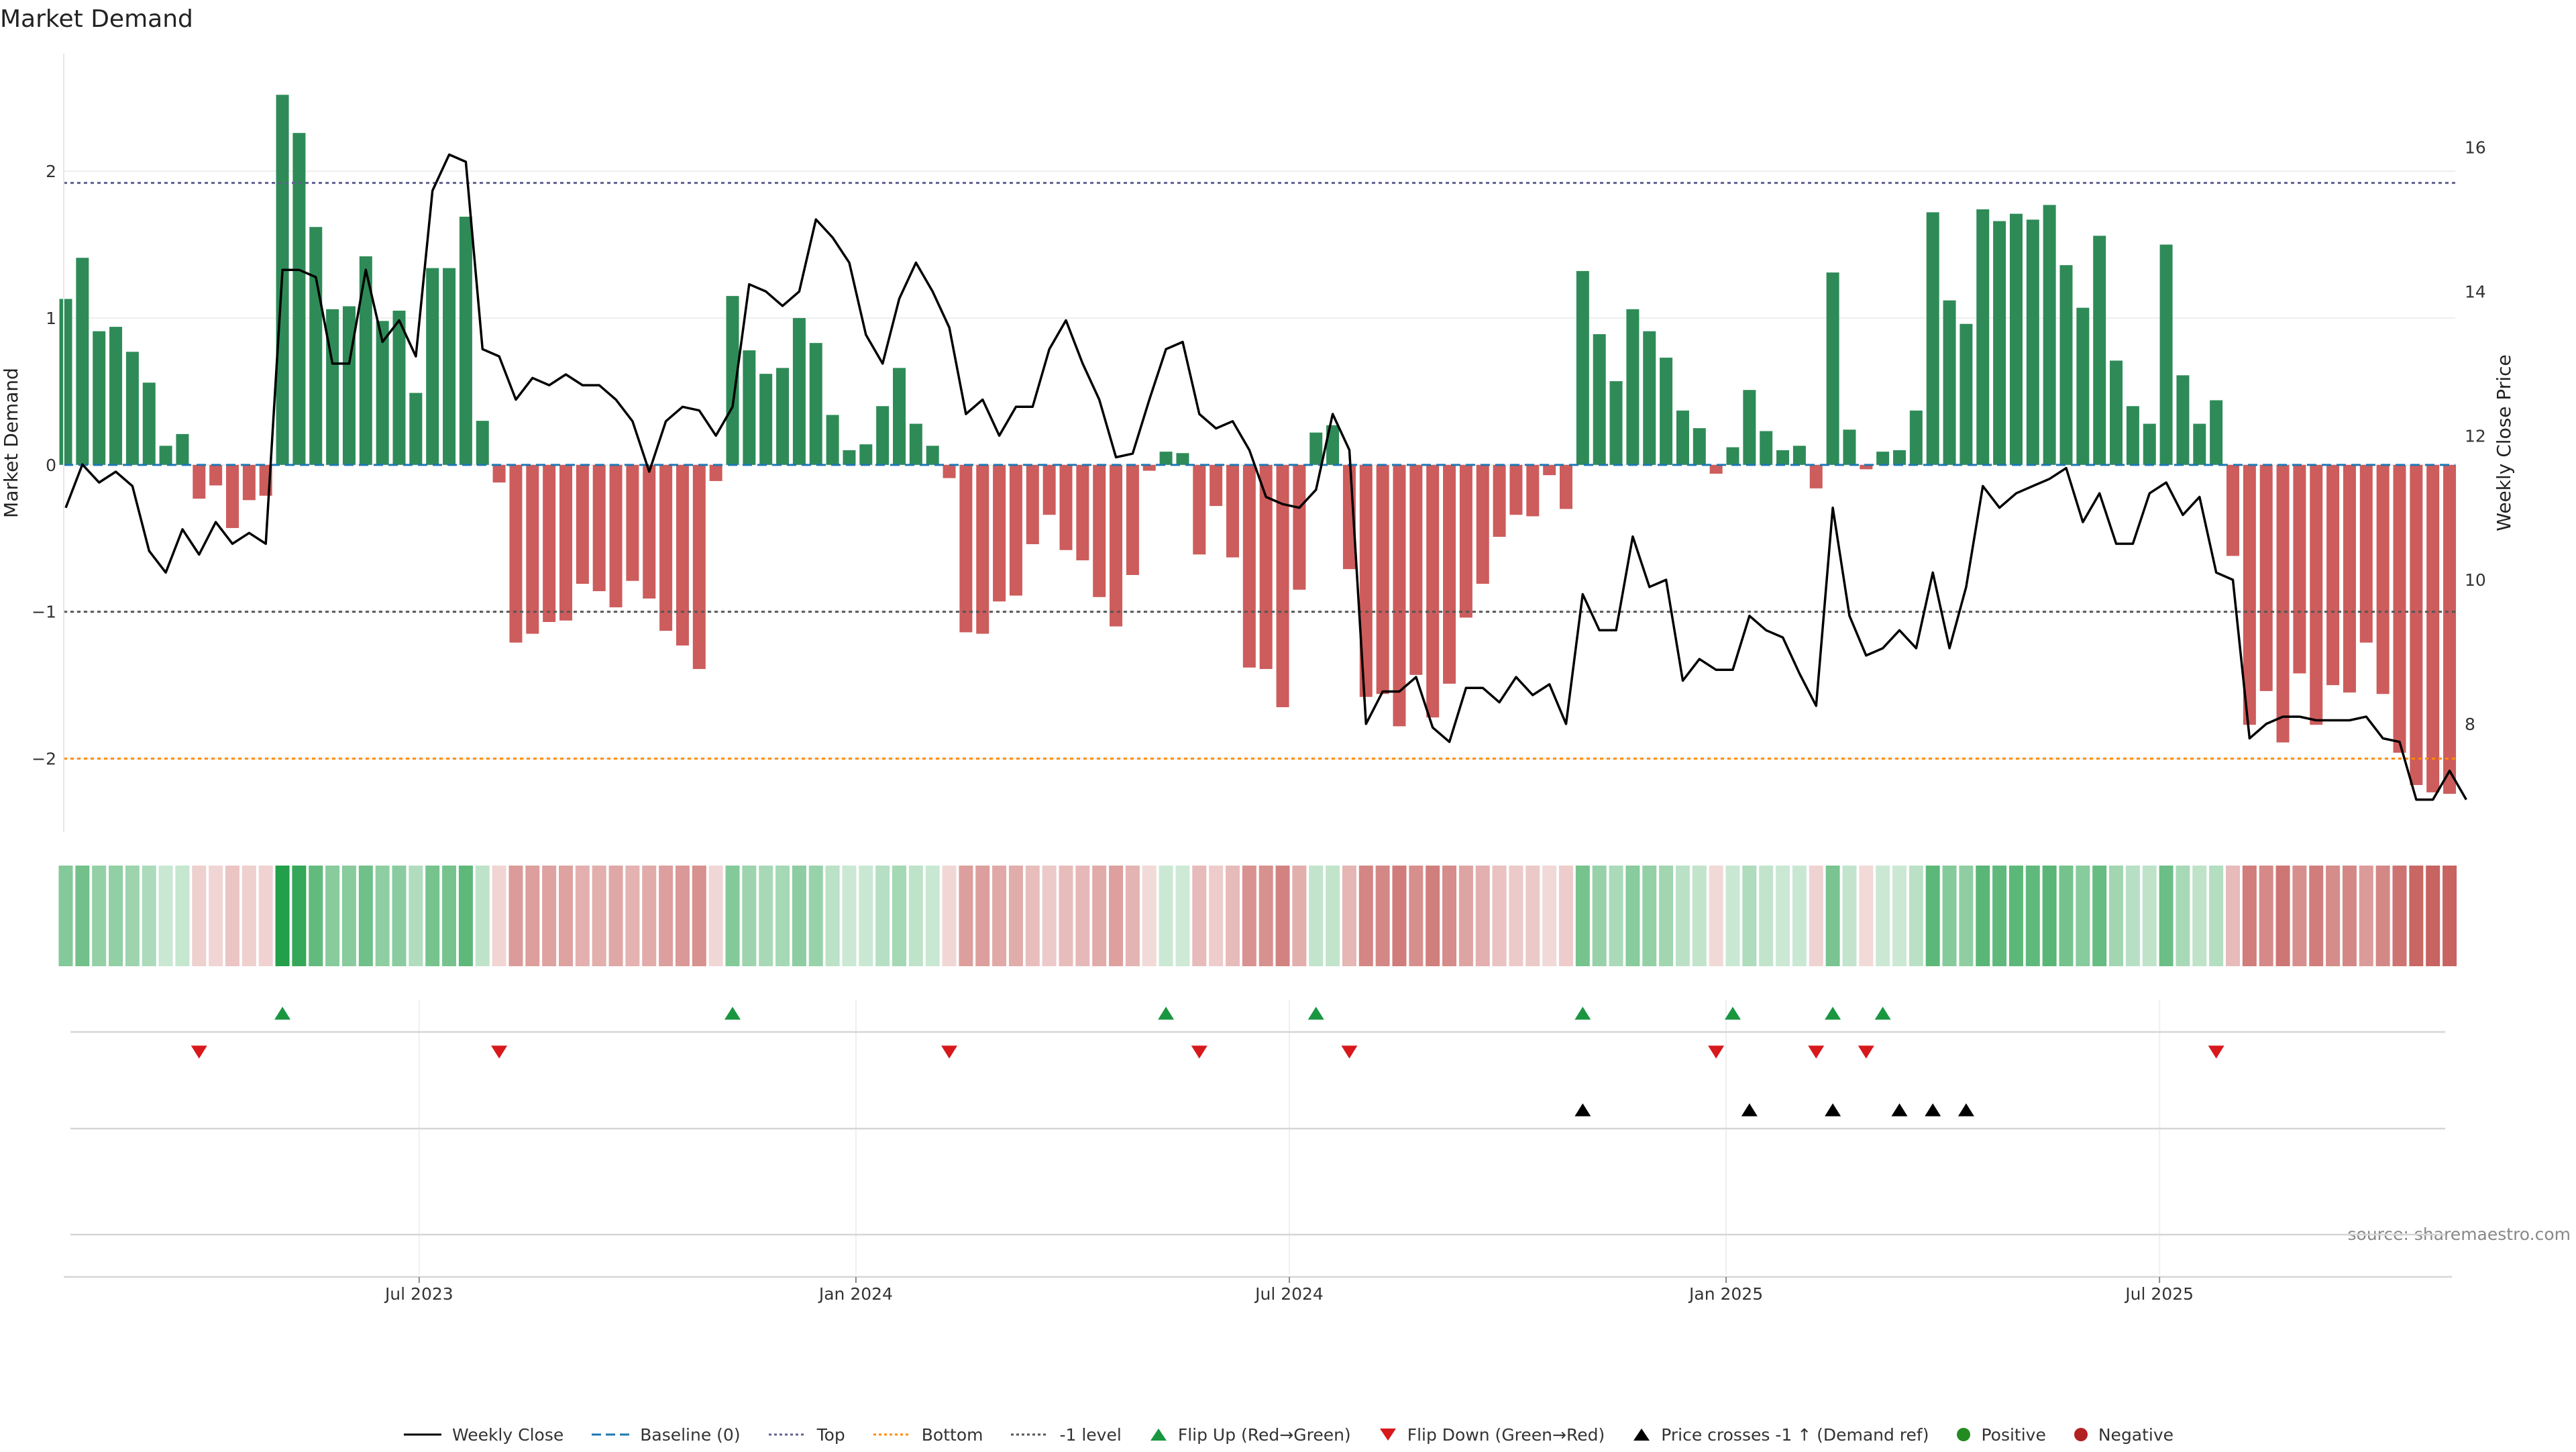 This screenshot has height=1452, width=2576. I want to click on y-tick-label-left: 0, so click(51, 466).